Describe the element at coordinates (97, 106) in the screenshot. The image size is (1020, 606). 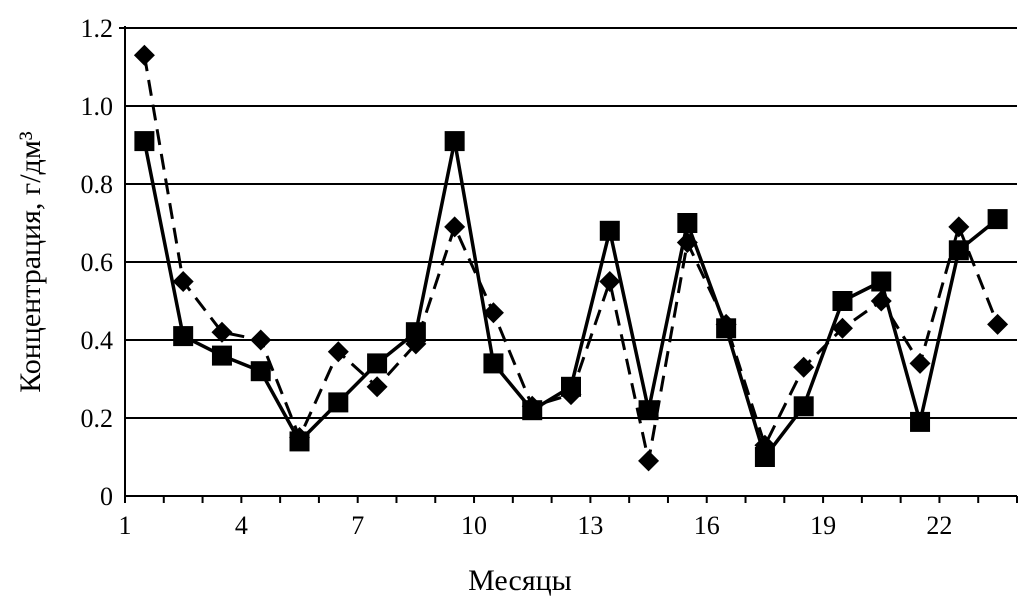
I see `y-tick-label: 1.0` at that location.